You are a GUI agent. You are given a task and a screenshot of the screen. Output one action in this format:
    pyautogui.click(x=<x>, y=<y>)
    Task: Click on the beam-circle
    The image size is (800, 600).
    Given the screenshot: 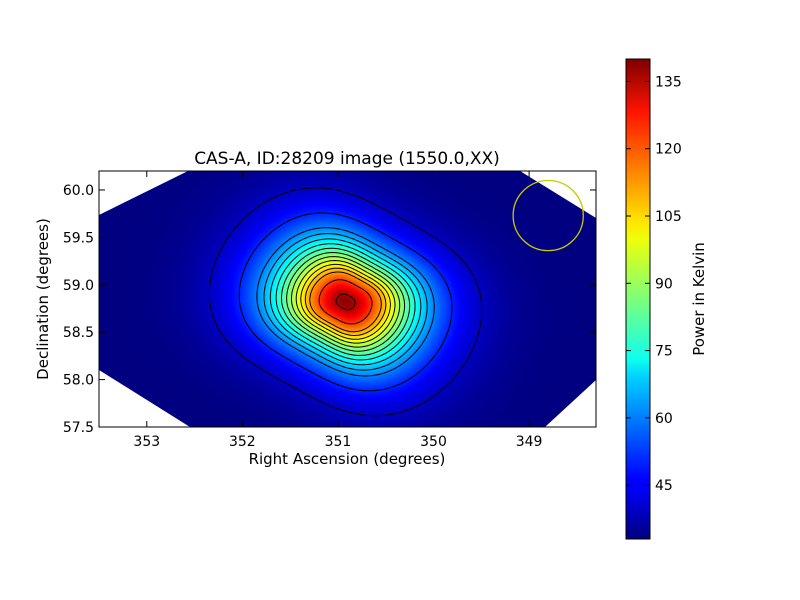 What is the action you would take?
    pyautogui.click(x=548, y=215)
    